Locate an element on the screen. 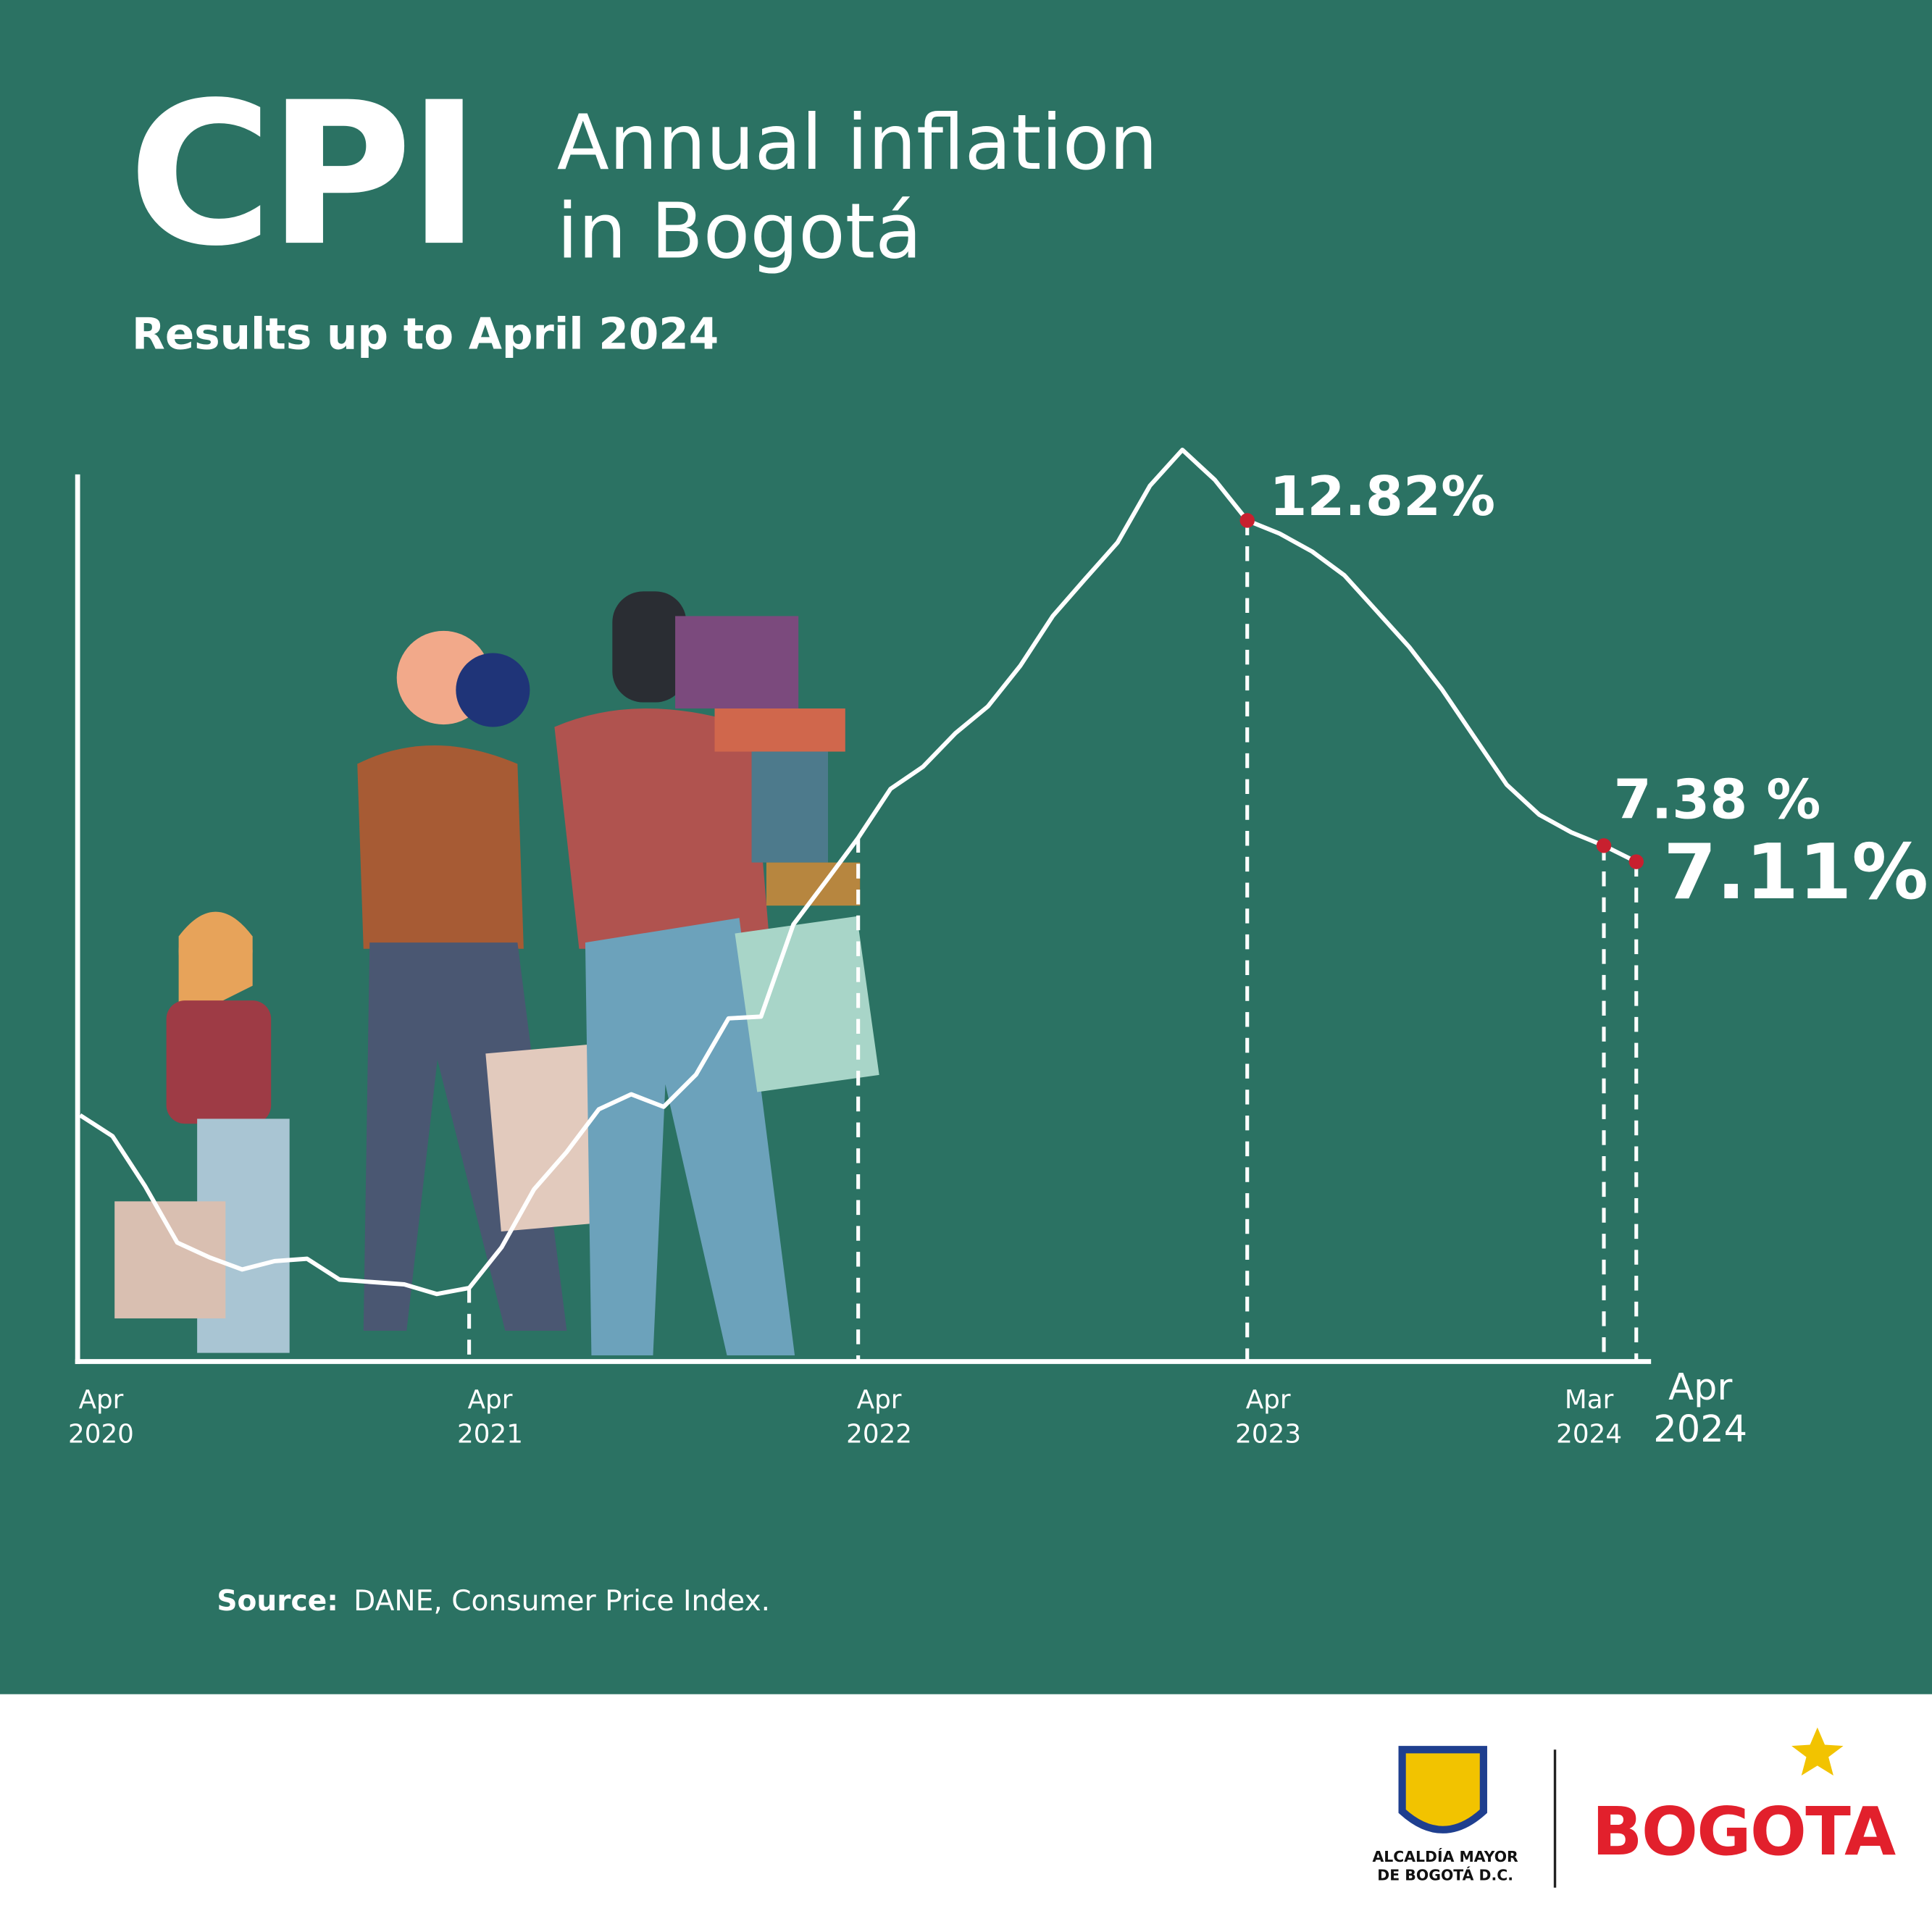 This screenshot has width=1932, height=1932. brand: BOGOTA is located at coordinates (1744, 1831).